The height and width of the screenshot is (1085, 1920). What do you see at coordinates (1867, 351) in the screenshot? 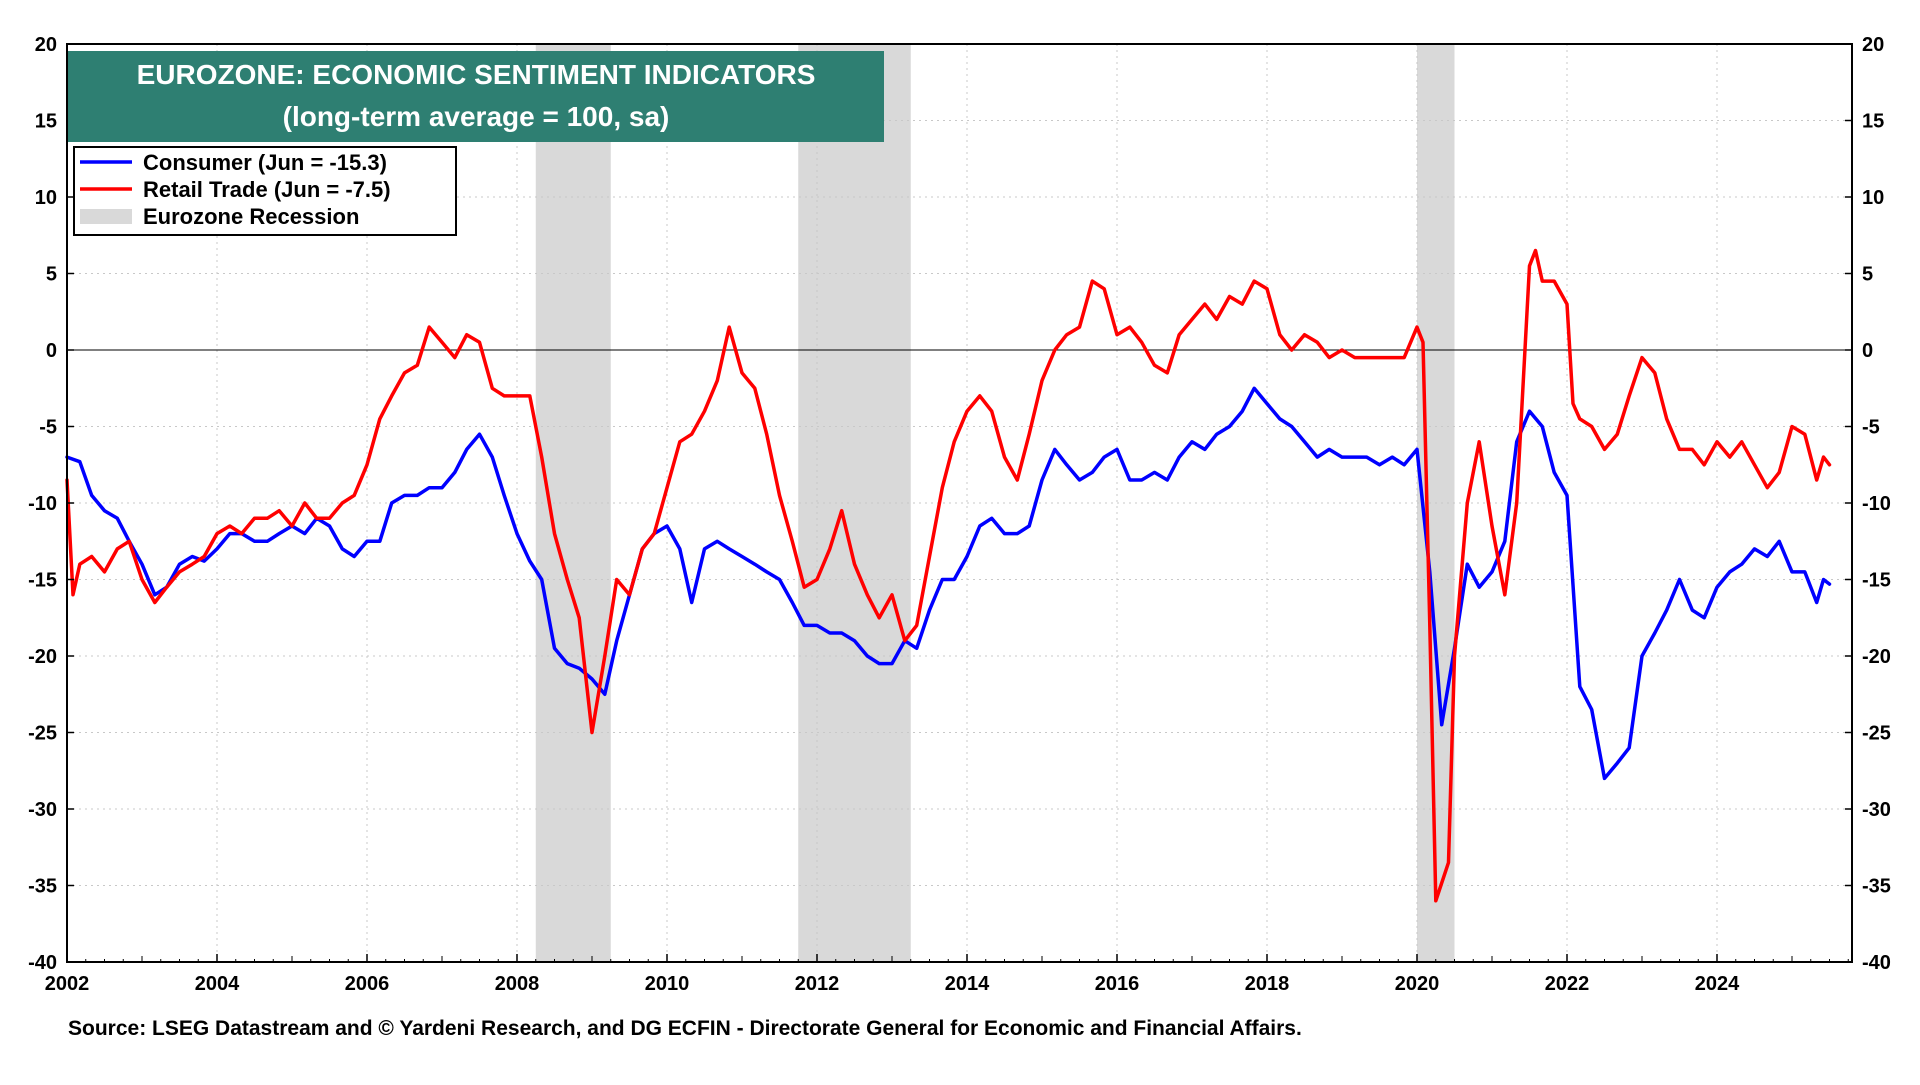
I see `y-tick-label-right: 0` at bounding box center [1867, 351].